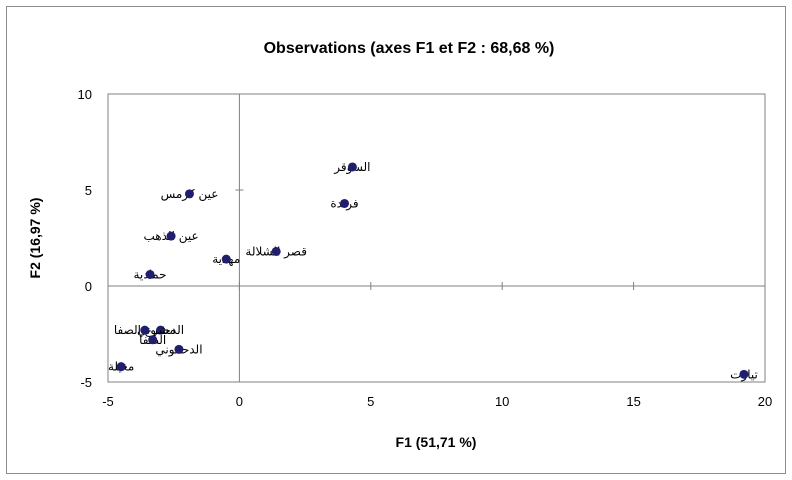  Describe the element at coordinates (409, 48) in the screenshot. I see `chart-title: Observations (axes F1 et F2 : 68,68 %)` at that location.